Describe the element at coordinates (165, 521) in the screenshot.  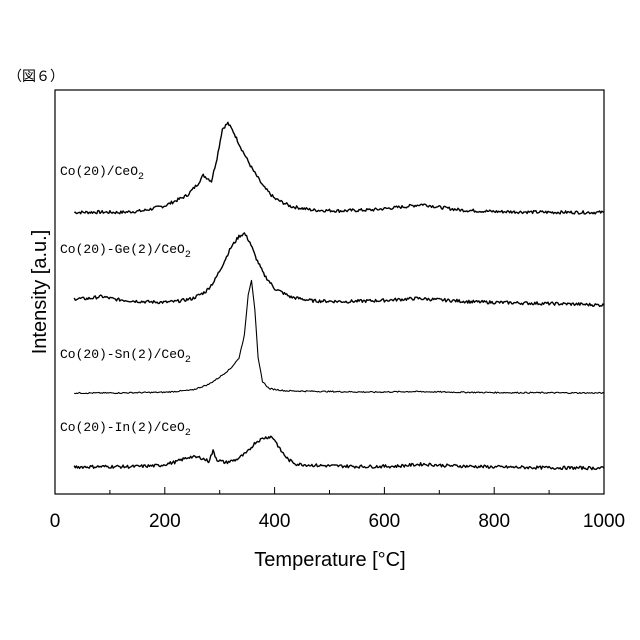
I see `x-tick-label: 200` at that location.